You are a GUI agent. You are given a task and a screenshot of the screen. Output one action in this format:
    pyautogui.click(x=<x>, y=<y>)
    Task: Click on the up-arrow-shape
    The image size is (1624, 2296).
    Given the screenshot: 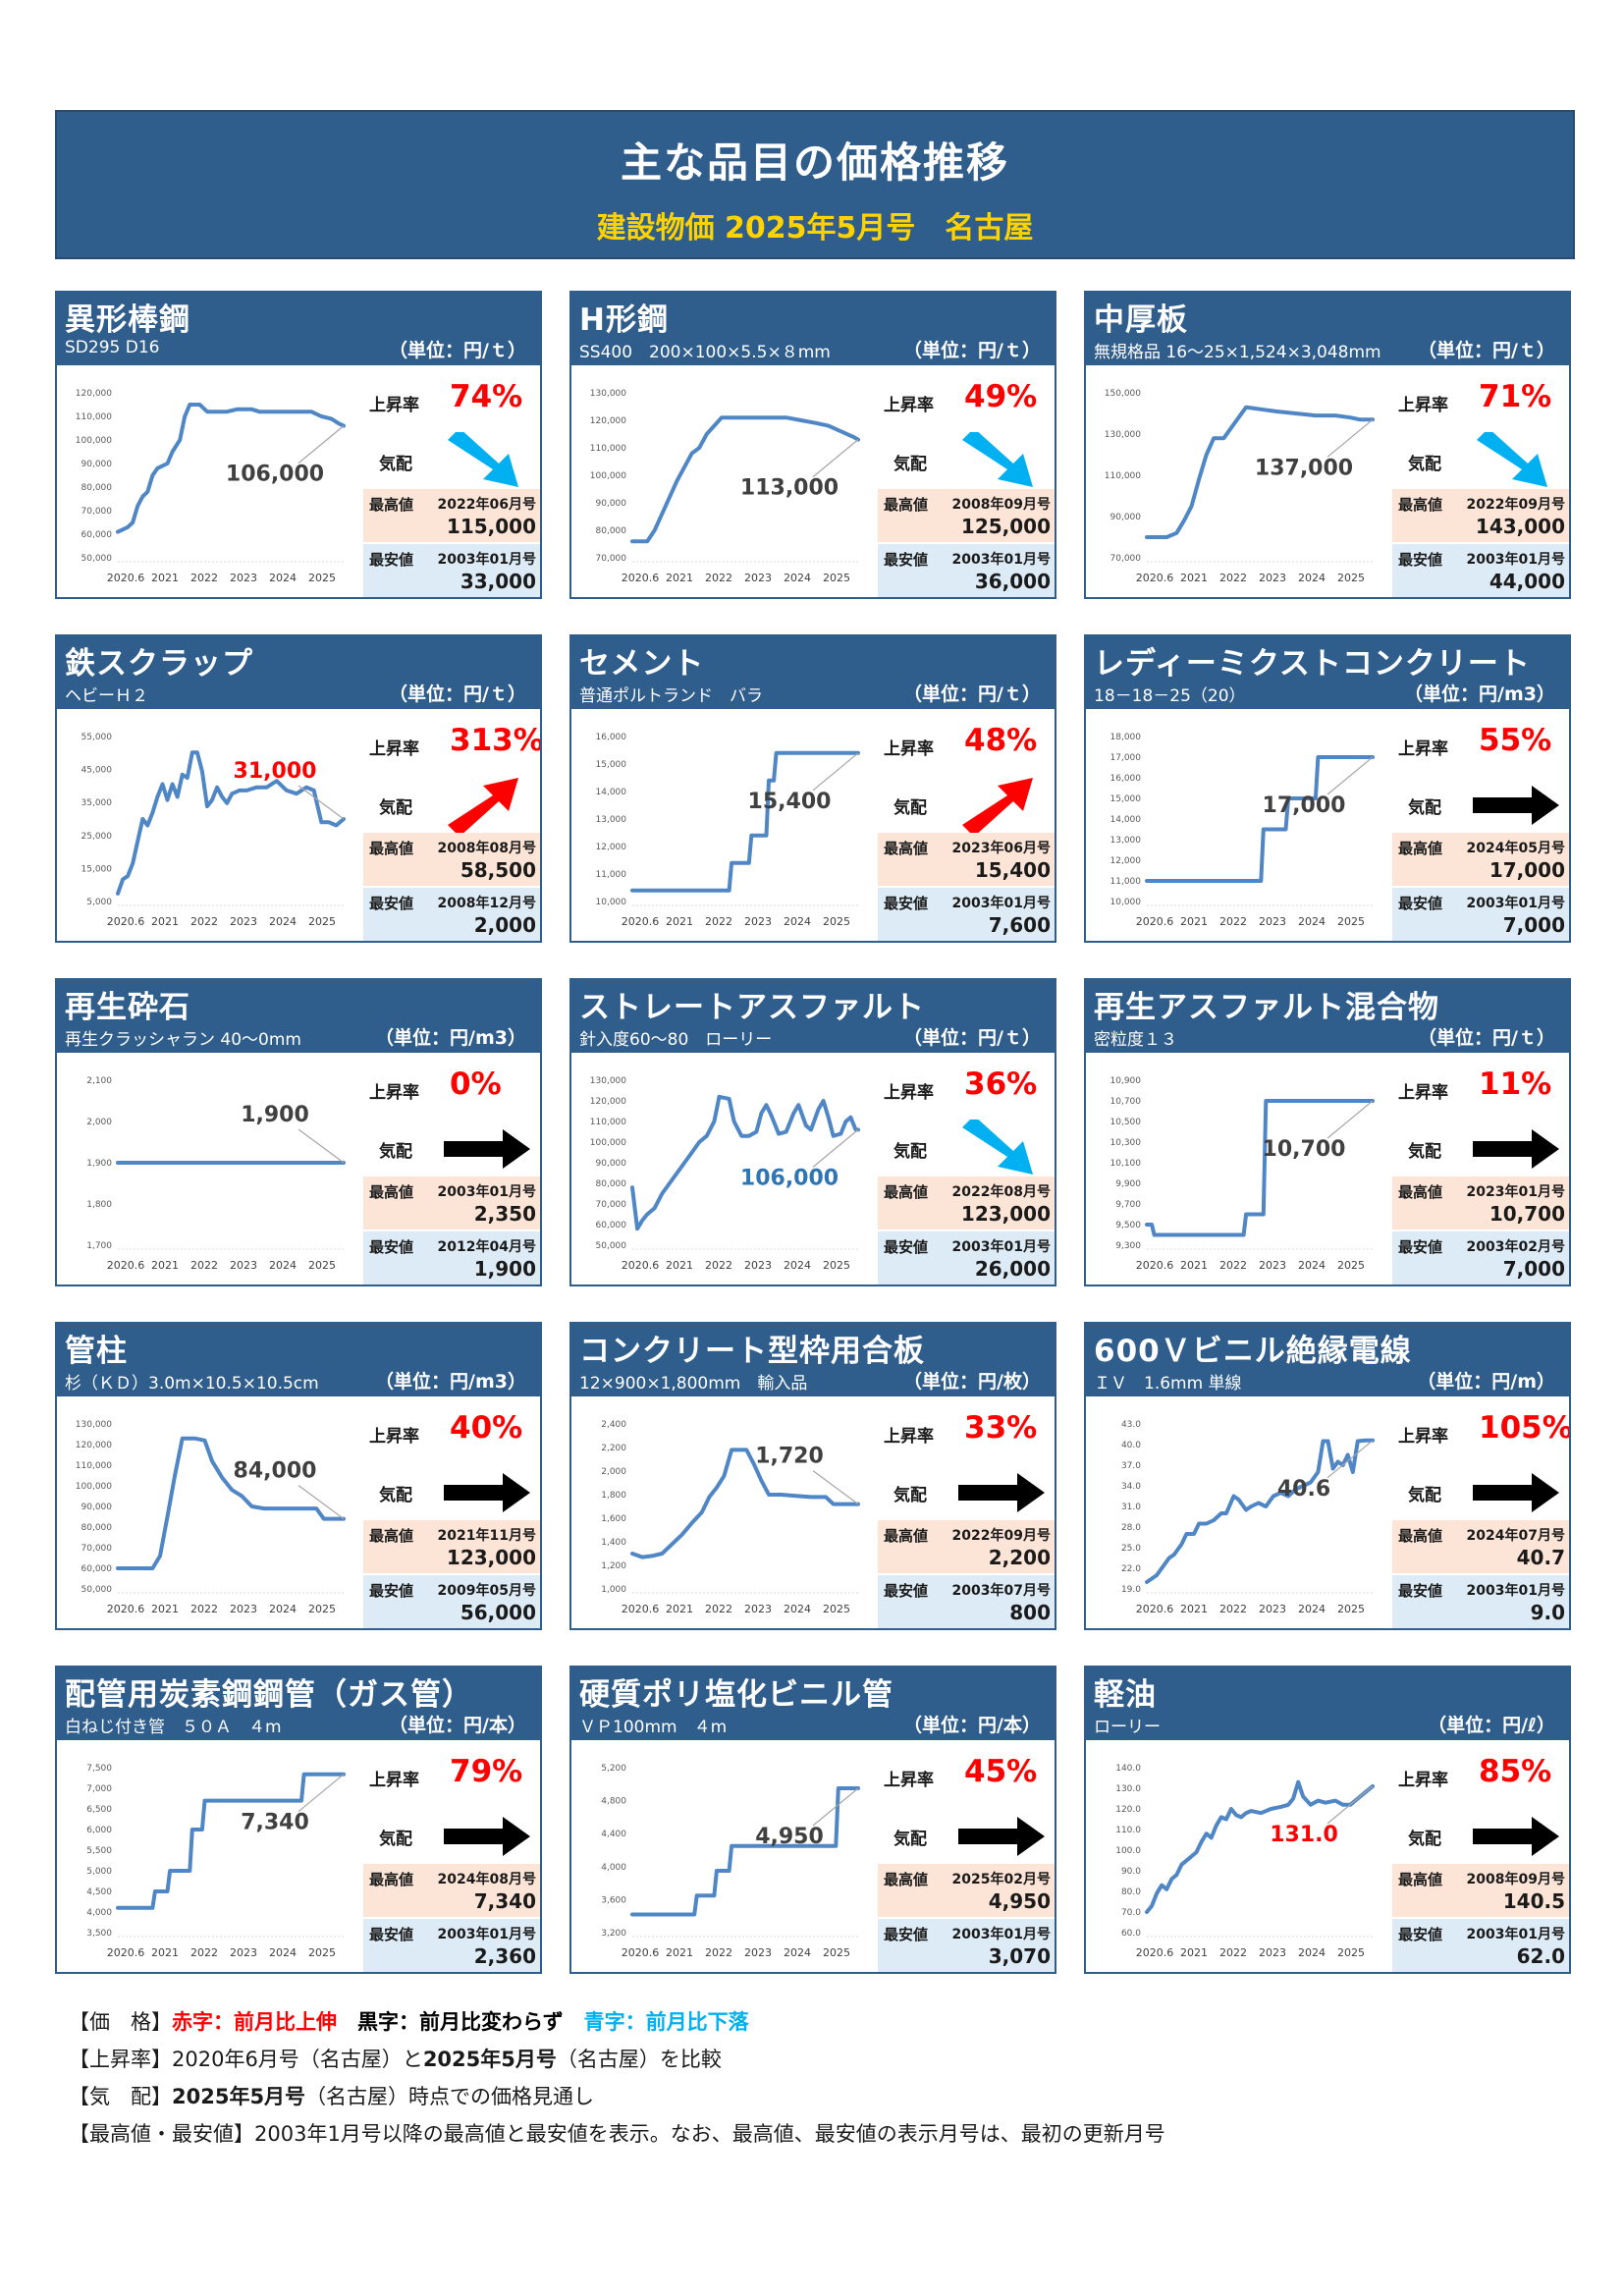 What is the action you would take?
    pyautogui.click(x=483, y=807)
    